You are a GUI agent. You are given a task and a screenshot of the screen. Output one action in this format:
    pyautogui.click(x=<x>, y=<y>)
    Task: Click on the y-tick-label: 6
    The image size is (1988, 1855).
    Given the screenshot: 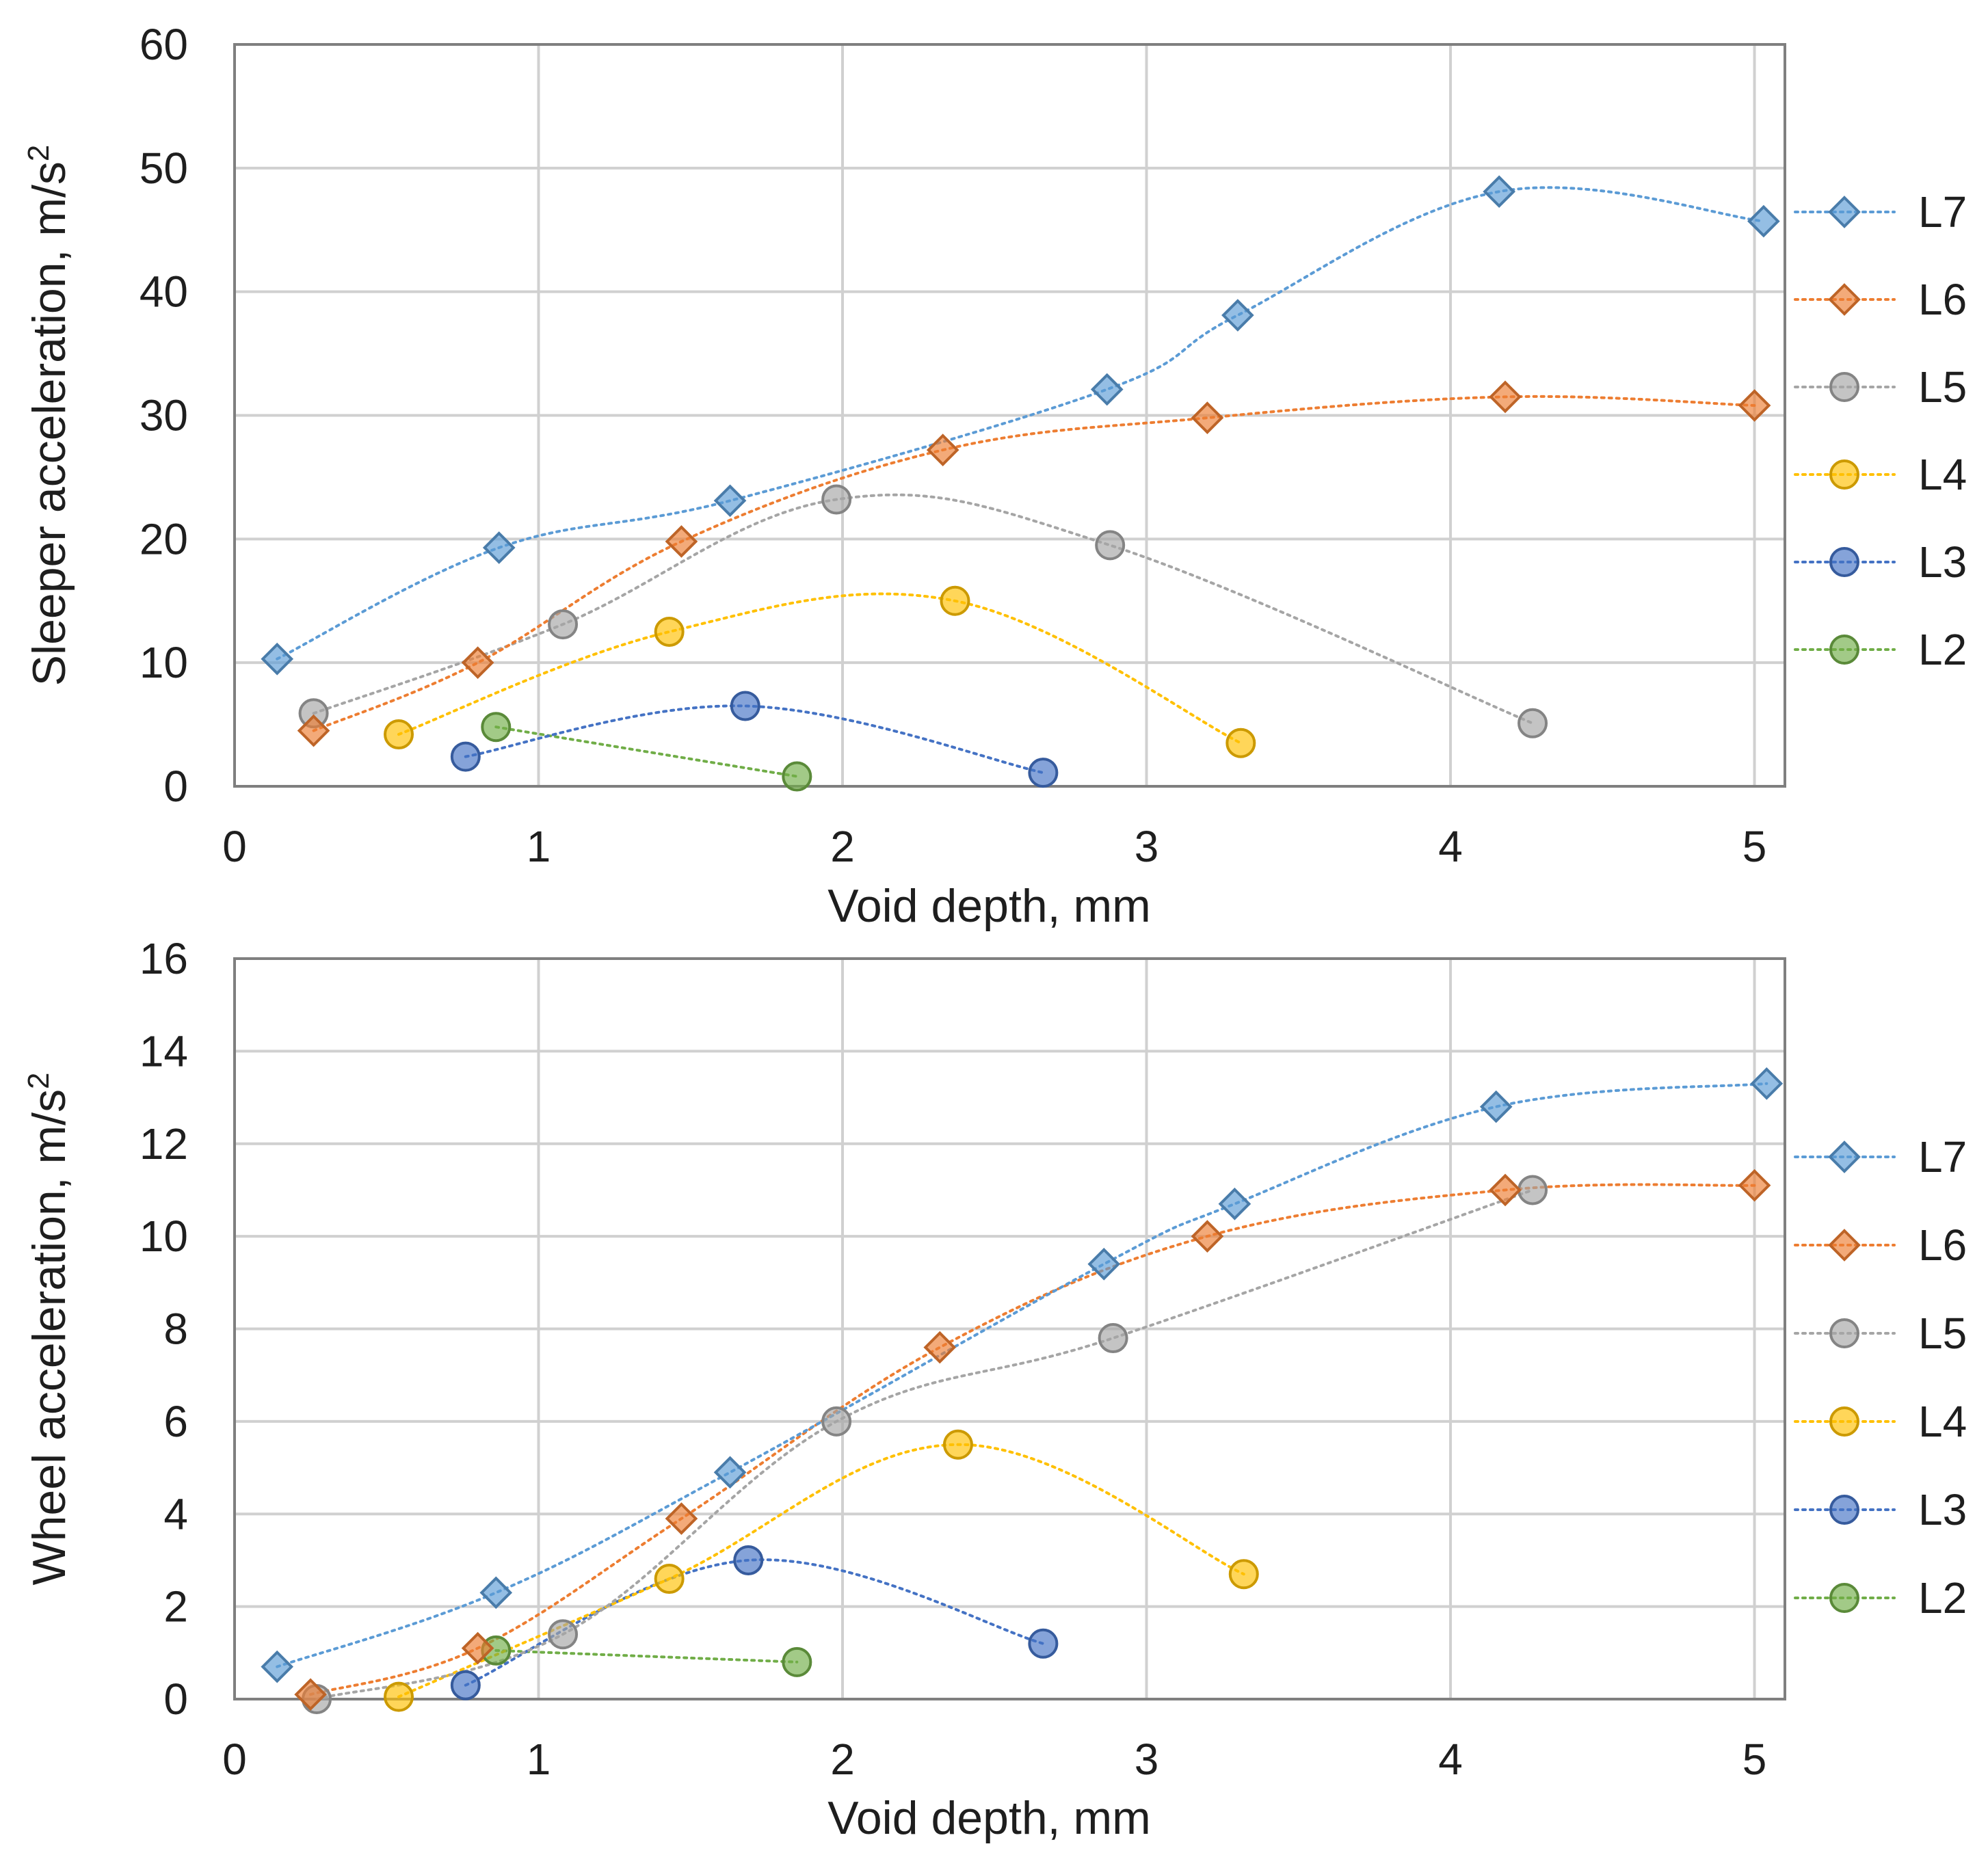 What is the action you would take?
    pyautogui.click(x=175, y=1421)
    